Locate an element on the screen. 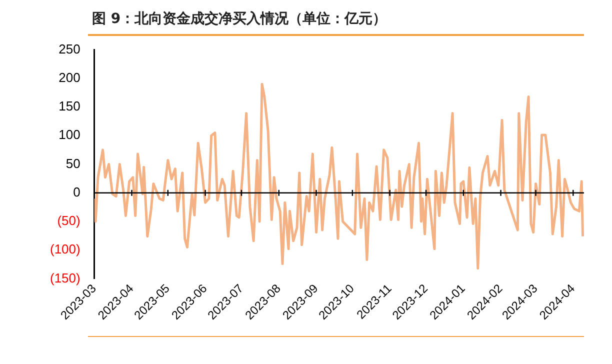 Image resolution: width=612 pixels, height=364 pixels. y-tick-label: 200 is located at coordinates (69, 77).